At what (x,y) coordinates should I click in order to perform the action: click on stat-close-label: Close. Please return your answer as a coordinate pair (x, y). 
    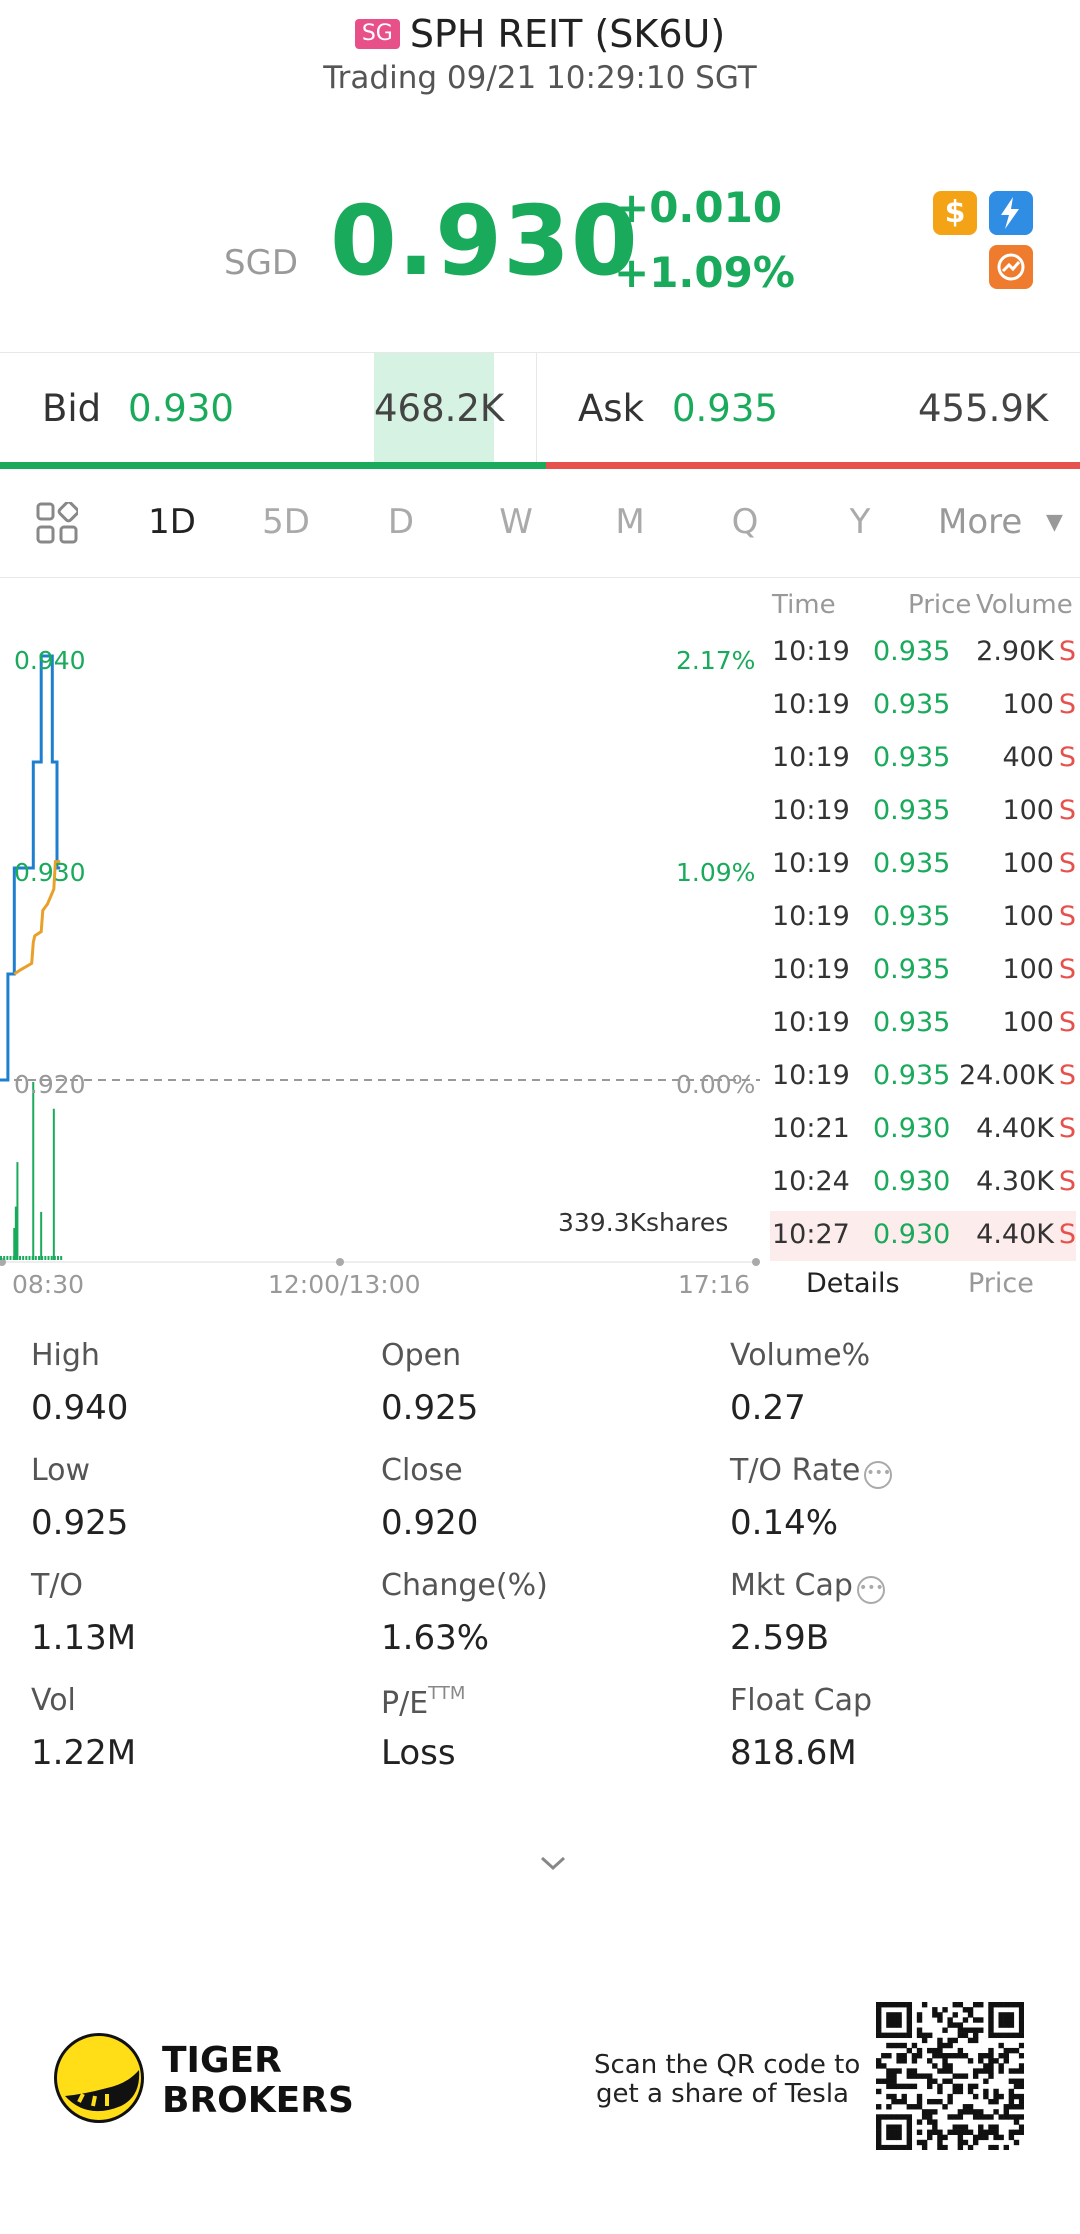
    Looking at the image, I should click on (422, 1470).